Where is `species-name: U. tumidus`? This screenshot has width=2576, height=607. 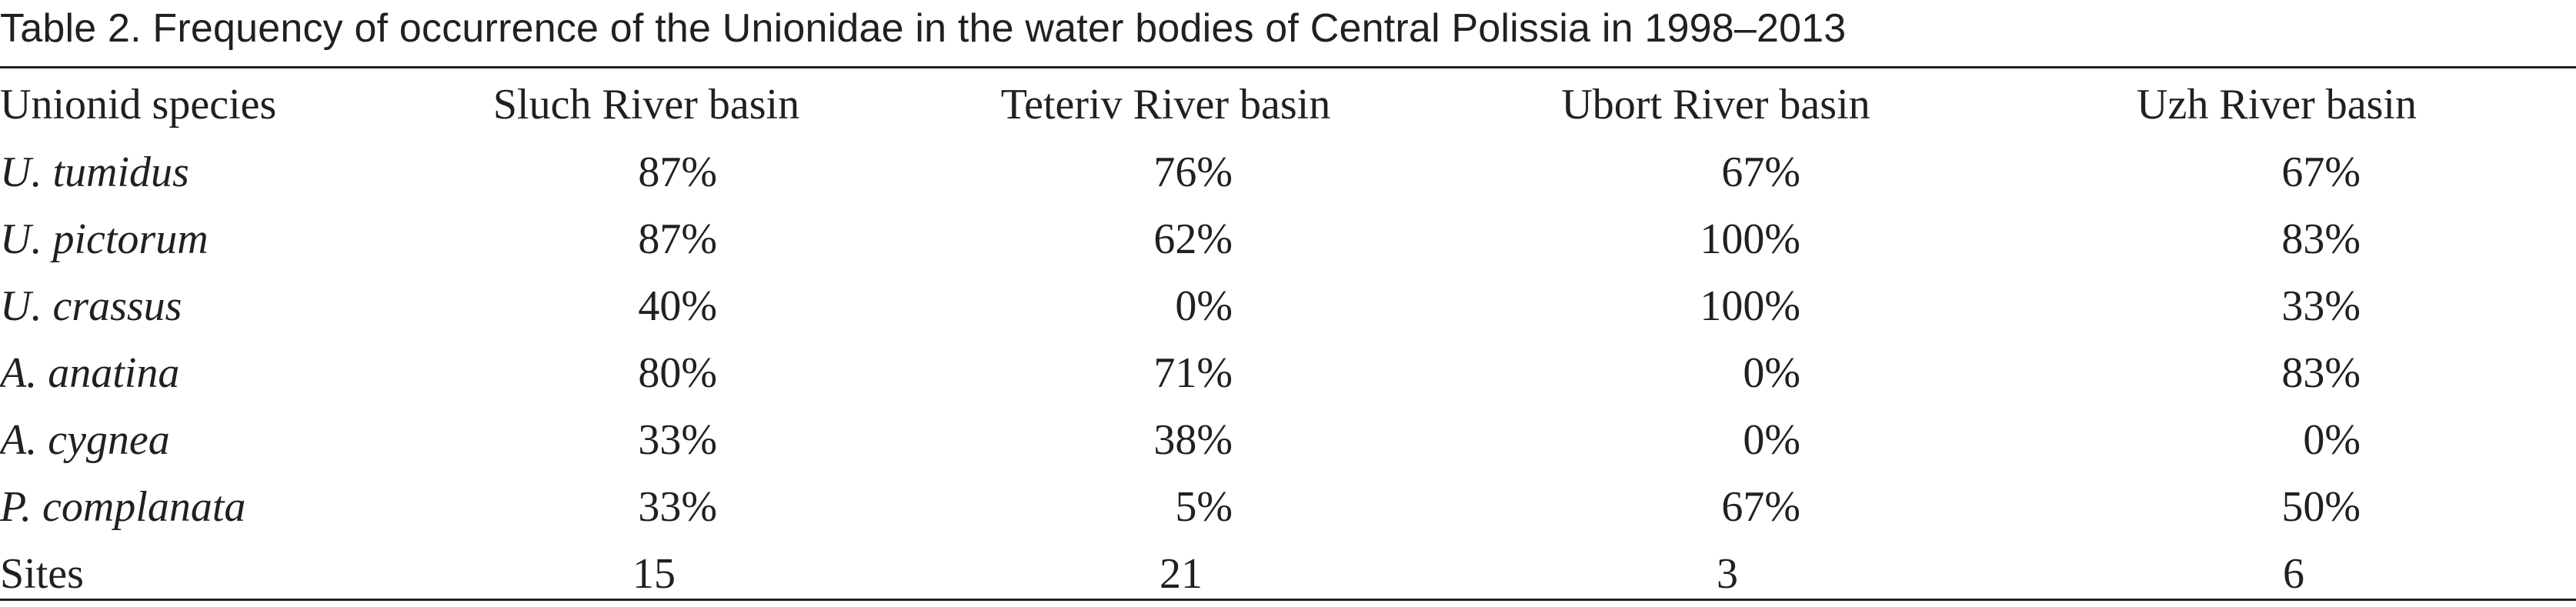 species-name: U. tumidus is located at coordinates (94, 172).